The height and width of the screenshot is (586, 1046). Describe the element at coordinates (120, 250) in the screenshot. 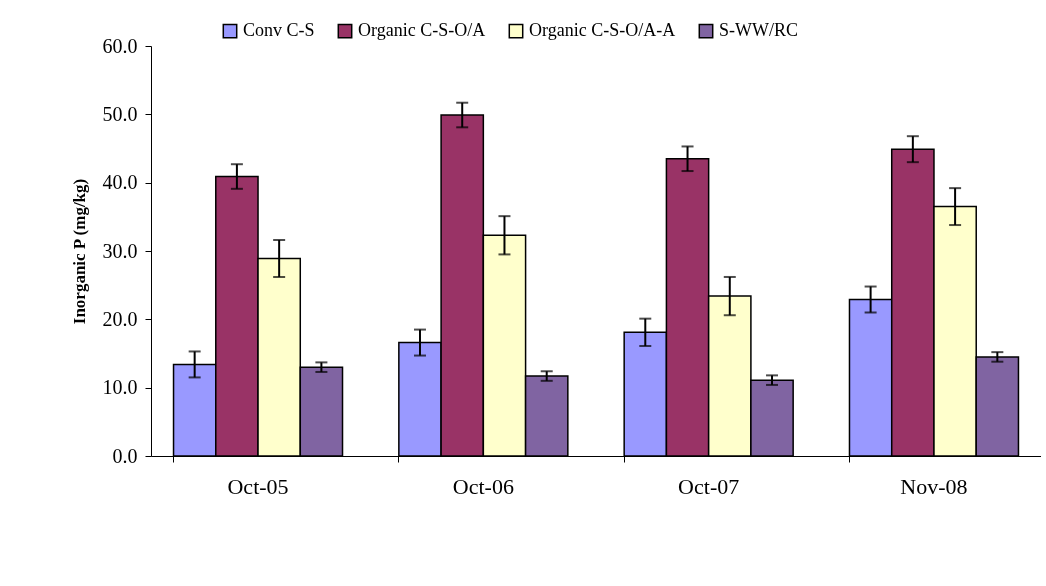

I see `y-tick-label: 30.0` at that location.